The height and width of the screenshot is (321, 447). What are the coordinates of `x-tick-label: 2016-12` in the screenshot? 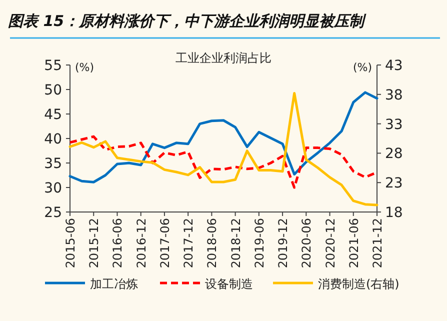 It's located at (141, 243).